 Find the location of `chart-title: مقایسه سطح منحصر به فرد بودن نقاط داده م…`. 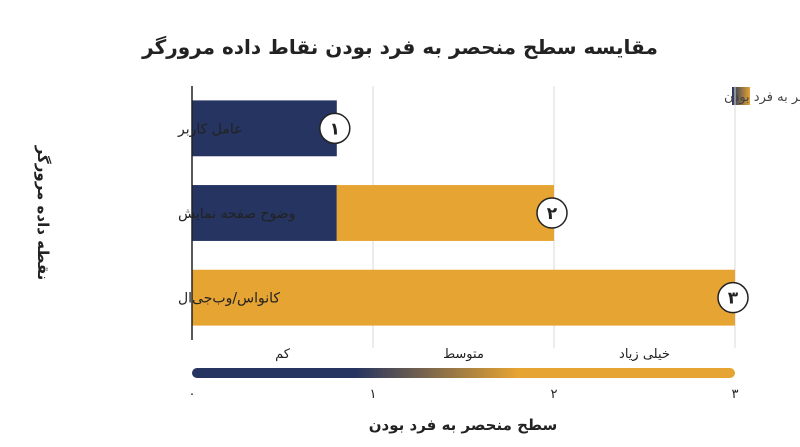

chart-title: مقایسه سطح منحصر به فرد بودن نقاط داده م… is located at coordinates (399, 47).